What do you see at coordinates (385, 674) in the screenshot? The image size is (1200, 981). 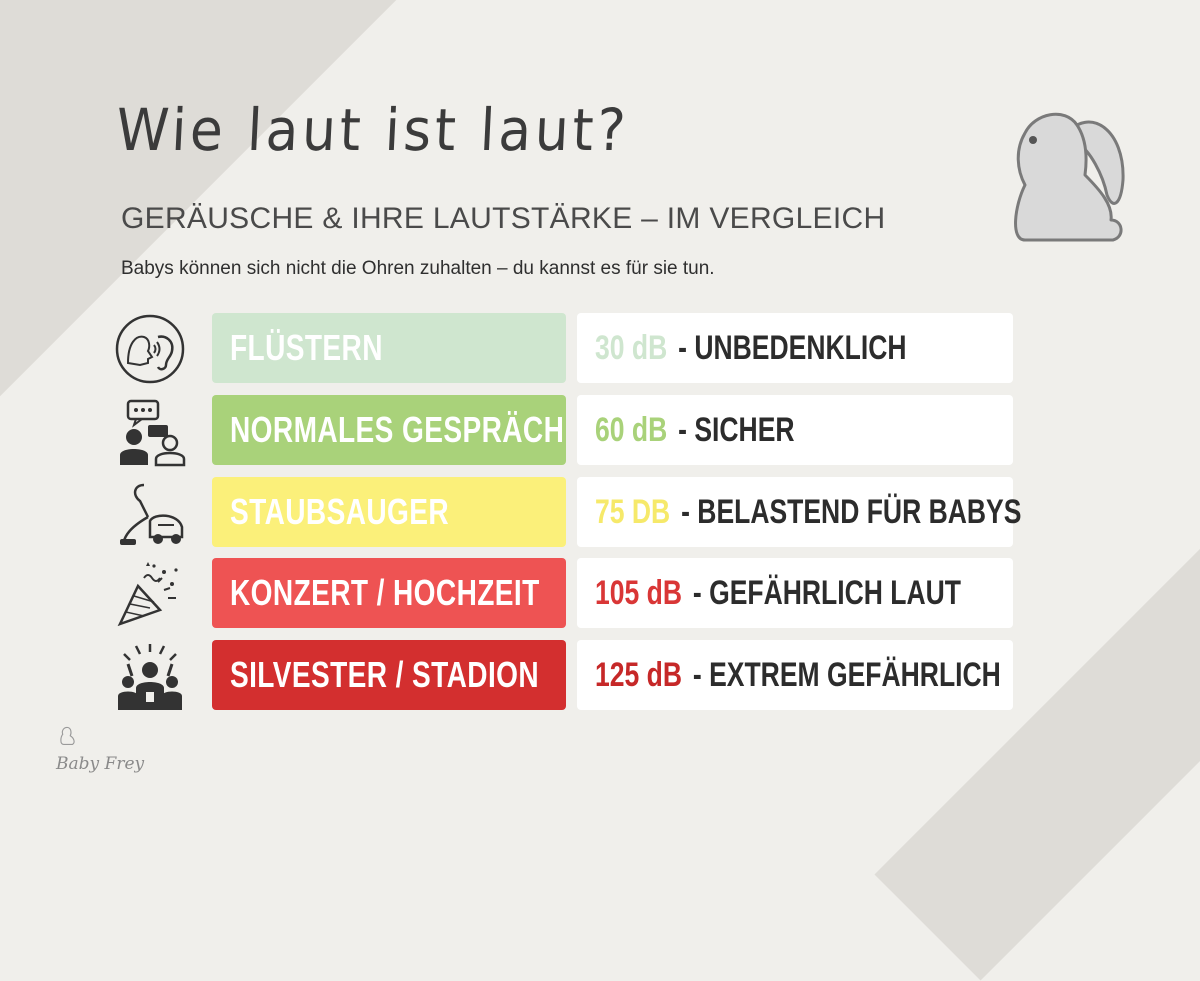 I see `noise-label: SILVESTER / STADION` at bounding box center [385, 674].